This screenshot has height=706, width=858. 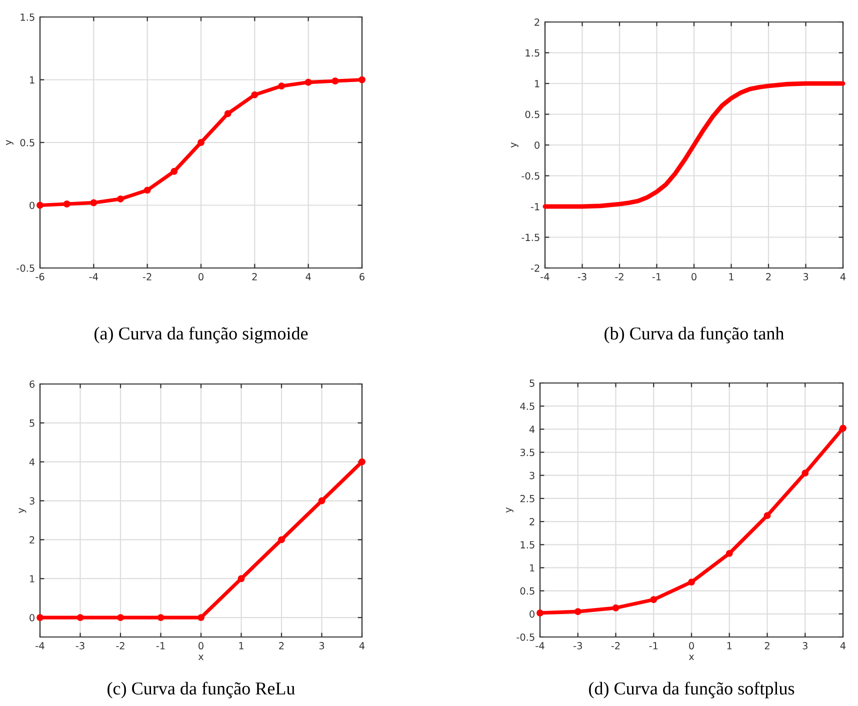 What do you see at coordinates (535, 206) in the screenshot?
I see `y-tick-label: -1` at bounding box center [535, 206].